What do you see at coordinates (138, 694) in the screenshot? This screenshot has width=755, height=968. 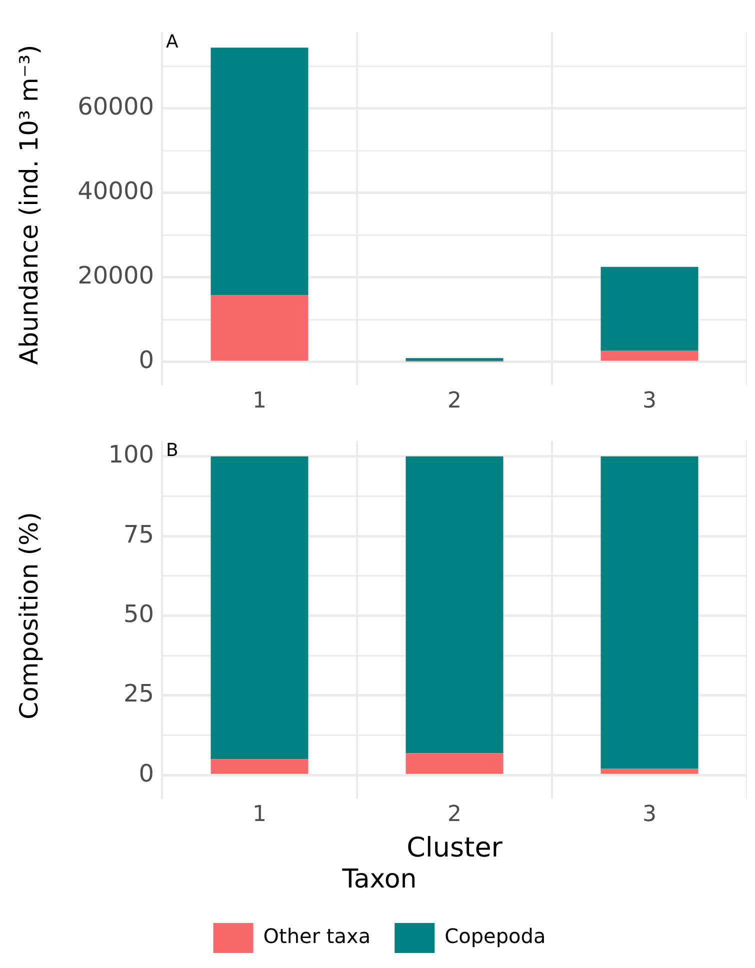 I see `y-tick-label: 25` at bounding box center [138, 694].